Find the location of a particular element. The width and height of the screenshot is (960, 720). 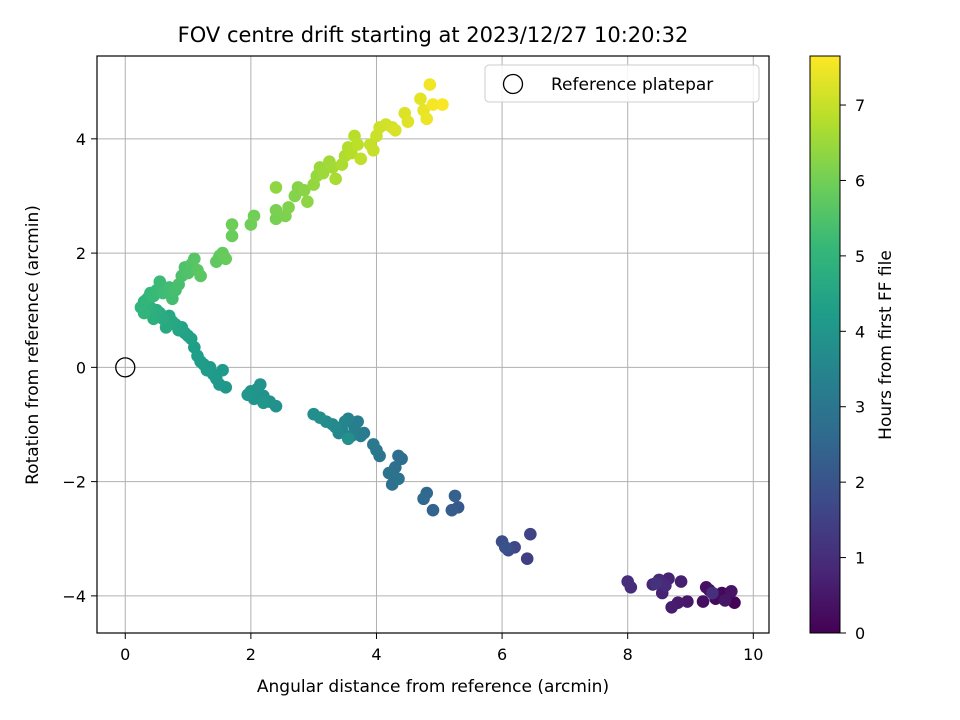

colorbar-tick-label: 5 is located at coordinates (860, 256).